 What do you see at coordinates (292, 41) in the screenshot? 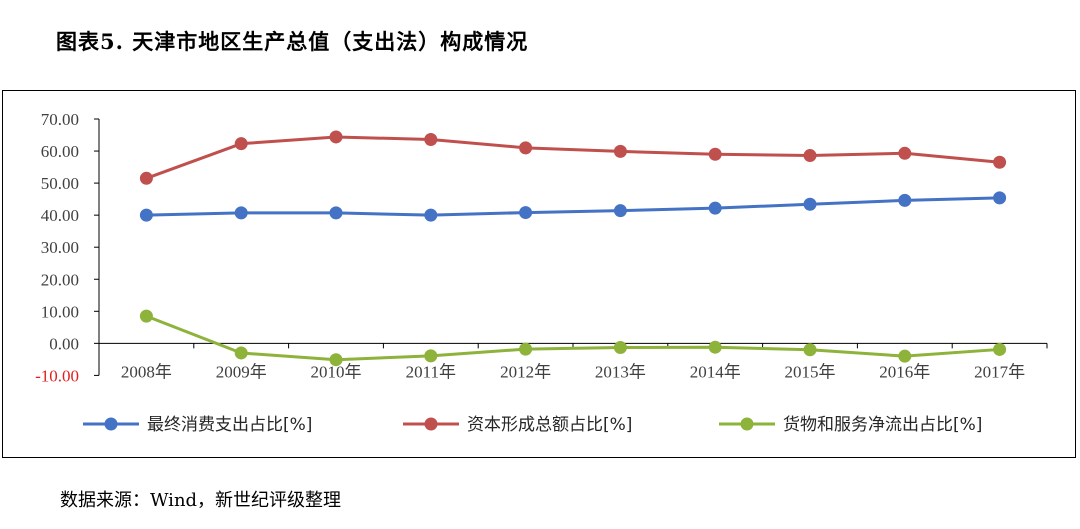
I see `figure-title: 图表5. 天津市地区生产总值（支出法）构成情况` at bounding box center [292, 41].